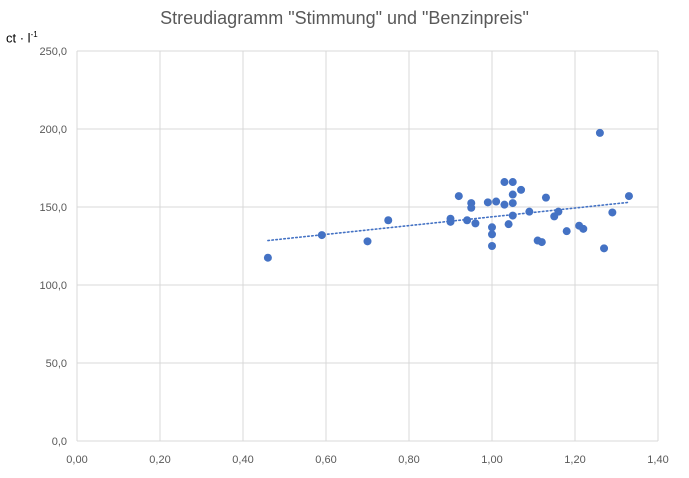 The image size is (689, 478). What do you see at coordinates (53, 286) in the screenshot?
I see `y-tick-label: 100,0` at bounding box center [53, 286].